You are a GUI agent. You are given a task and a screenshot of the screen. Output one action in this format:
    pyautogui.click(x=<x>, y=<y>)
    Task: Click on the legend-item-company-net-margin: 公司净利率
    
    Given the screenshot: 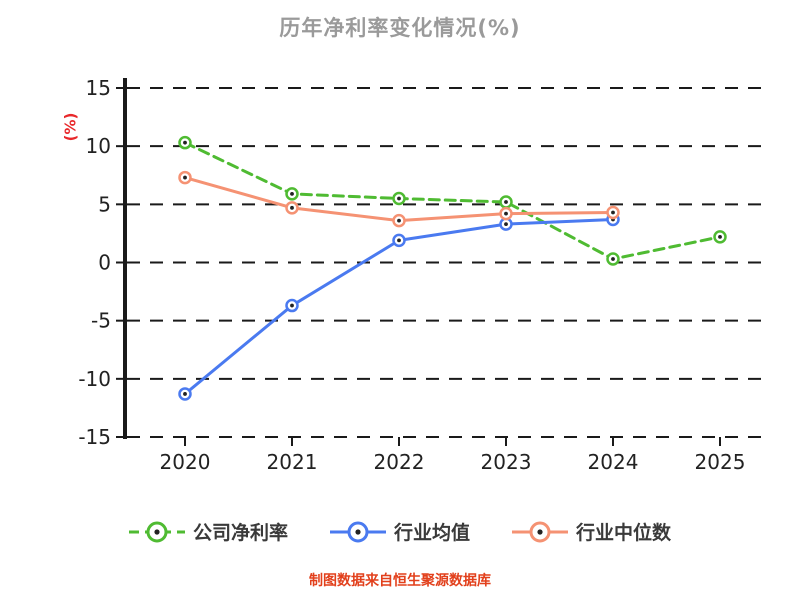 What is the action you would take?
    pyautogui.click(x=208, y=531)
    